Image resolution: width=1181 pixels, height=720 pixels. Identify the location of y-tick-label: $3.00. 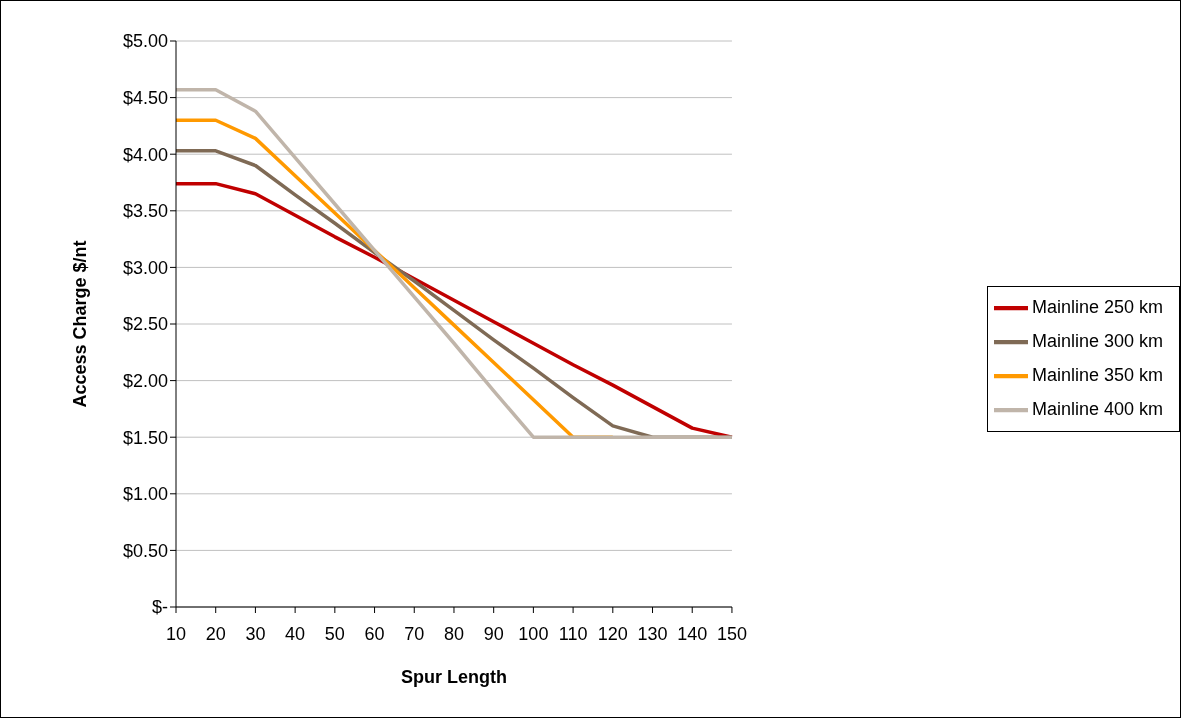
(145, 267).